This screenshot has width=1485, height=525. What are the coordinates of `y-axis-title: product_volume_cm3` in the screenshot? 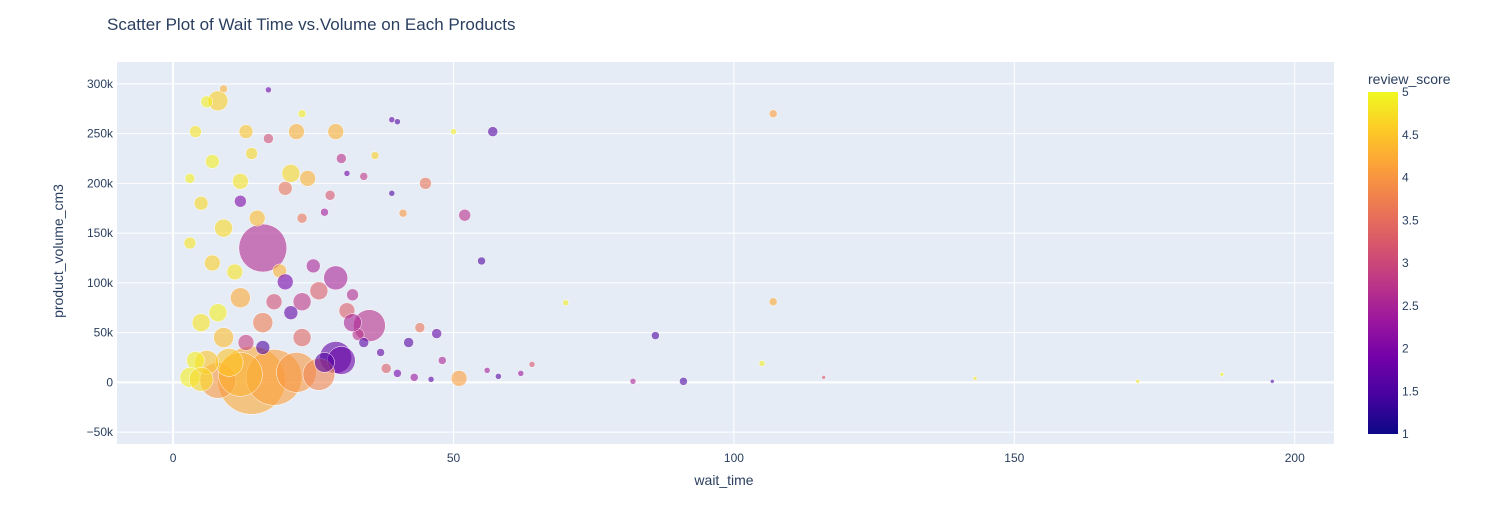 It's located at (58, 251).